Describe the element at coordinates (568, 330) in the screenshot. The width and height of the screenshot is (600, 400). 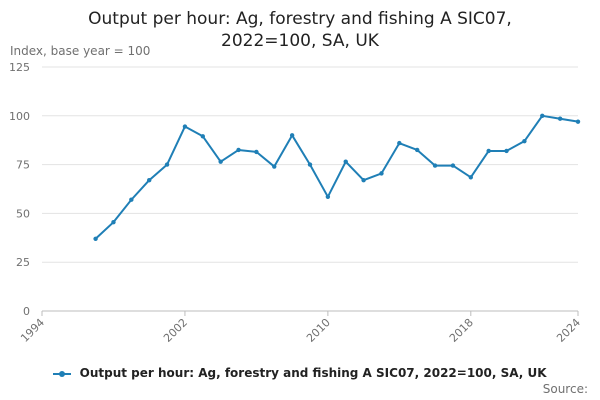
I see `x-tick-label: 2024` at that location.